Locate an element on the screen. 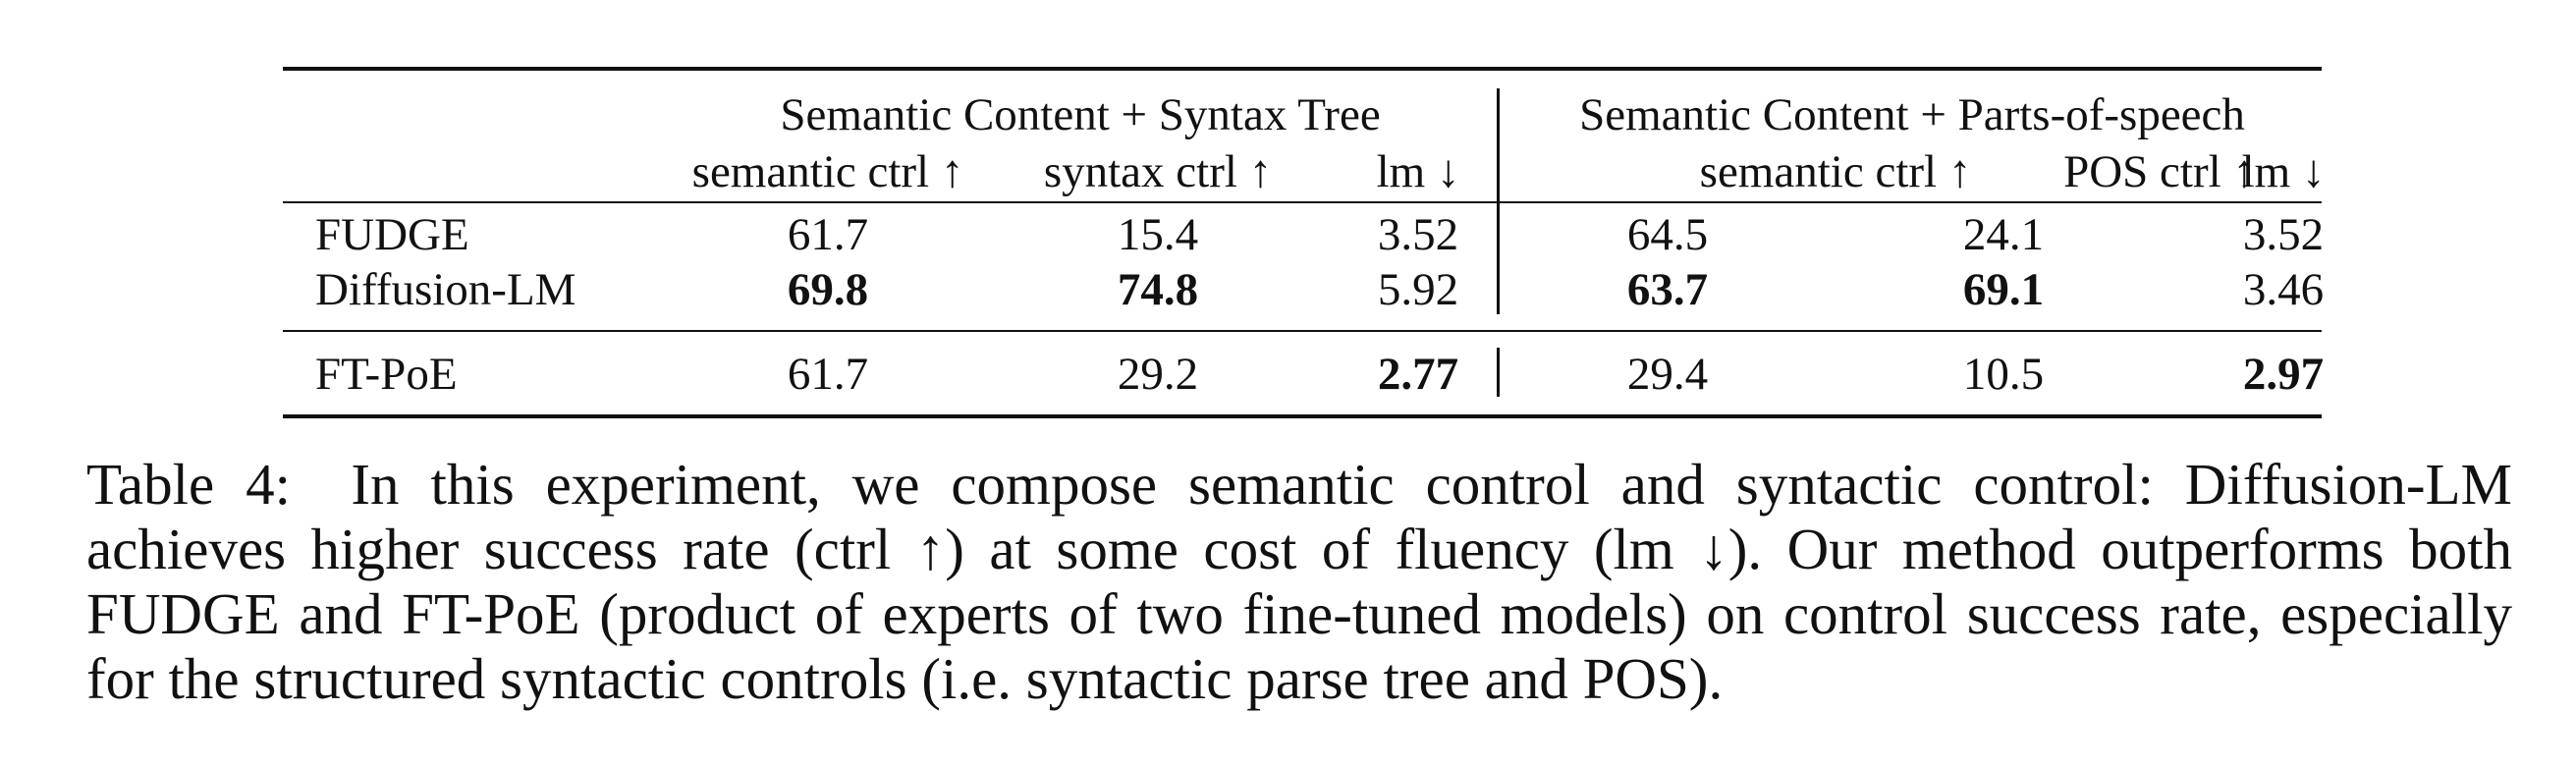 The width and height of the screenshot is (2576, 766). group-divider is located at coordinates (1499, 201).